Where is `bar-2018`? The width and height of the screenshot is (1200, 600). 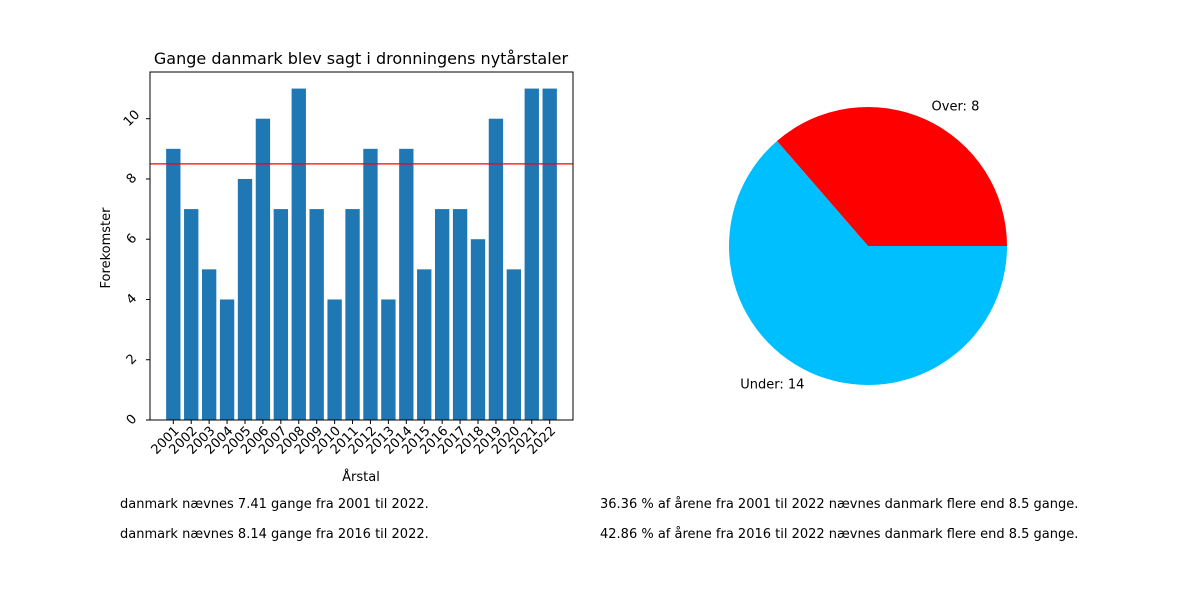
bar-2018 is located at coordinates (478, 329).